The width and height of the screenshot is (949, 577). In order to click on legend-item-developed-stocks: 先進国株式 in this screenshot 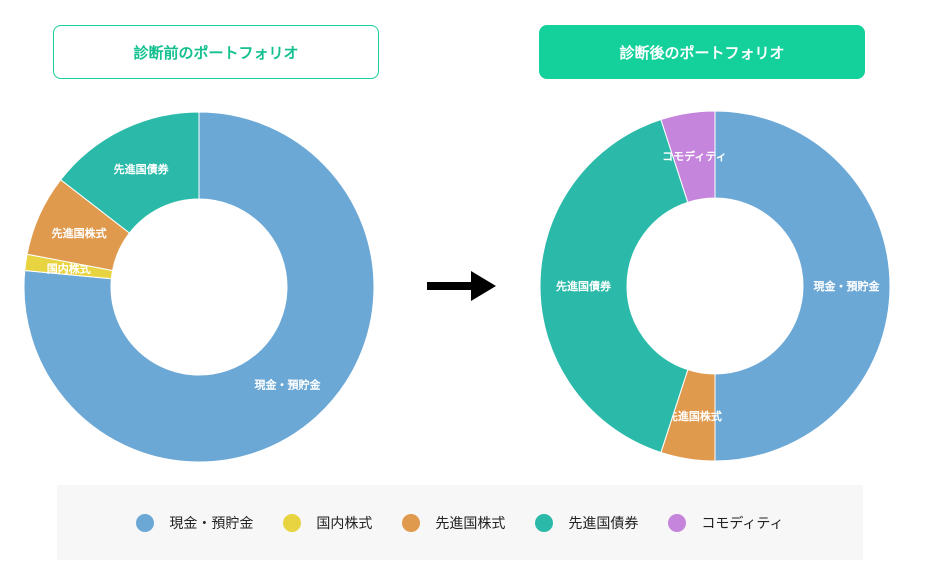, I will do `click(453, 523)`.